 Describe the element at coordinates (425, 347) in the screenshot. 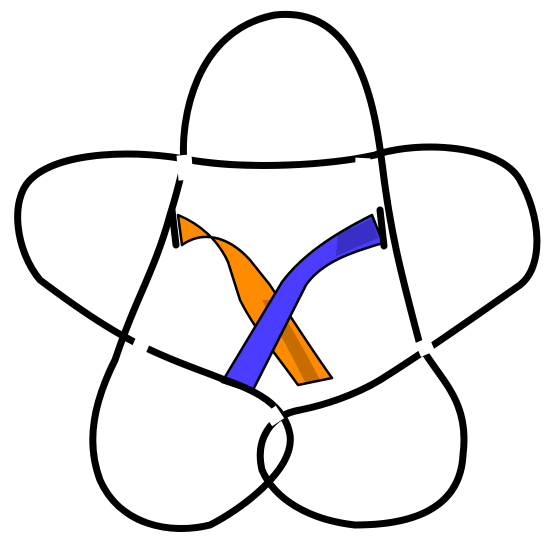

I see `crossing-gap-lower-right` at that location.